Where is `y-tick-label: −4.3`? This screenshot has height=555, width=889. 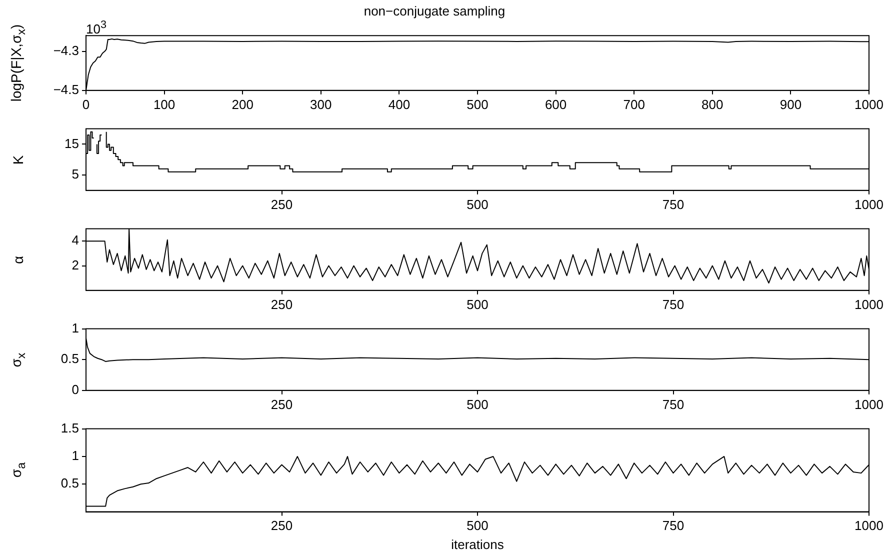 y-tick-label: −4.3 is located at coordinates (66, 50).